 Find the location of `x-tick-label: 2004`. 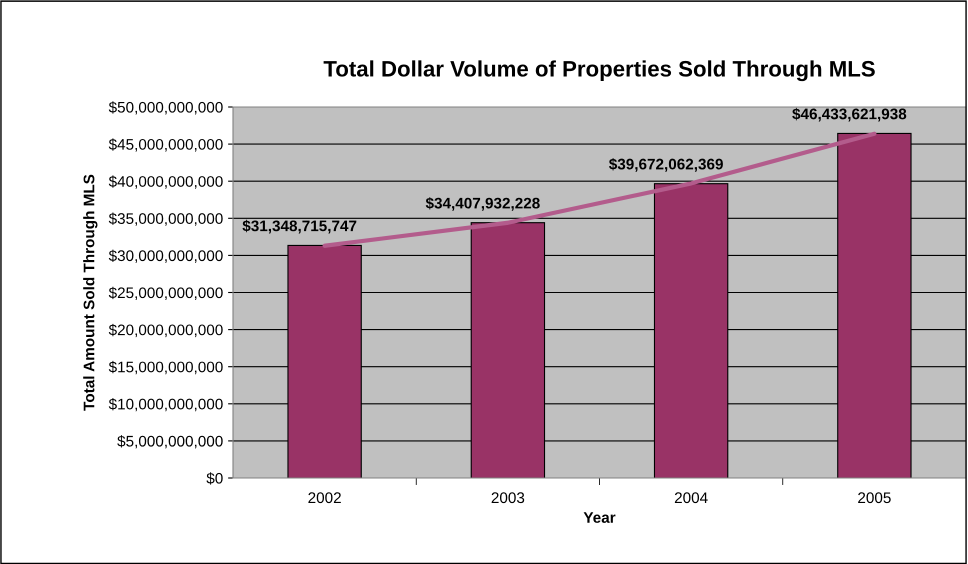

x-tick-label: 2004 is located at coordinates (691, 498).